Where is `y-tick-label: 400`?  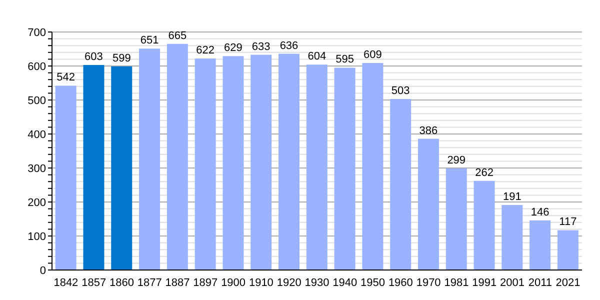
y-tick-label: 400 is located at coordinates (37, 134).